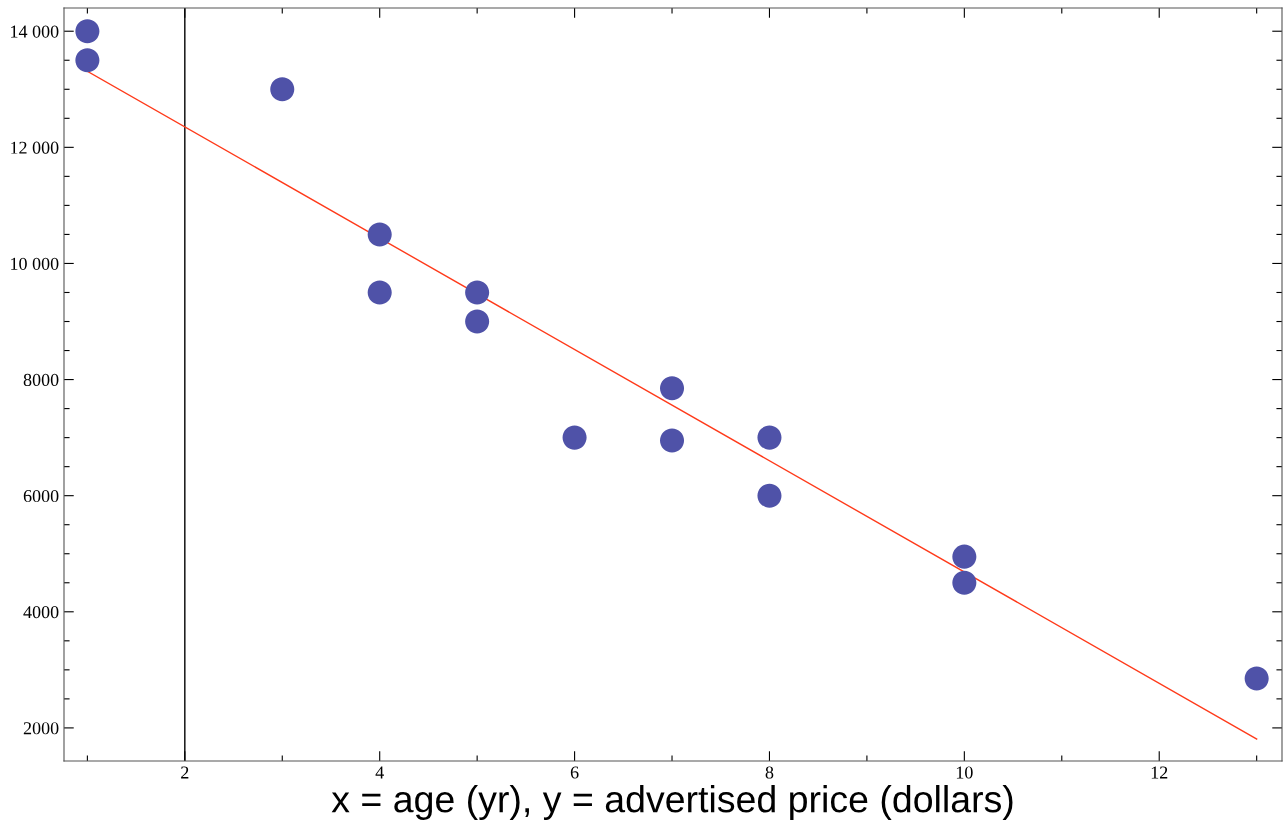  Describe the element at coordinates (379, 772) in the screenshot. I see `x-tick-label: 4` at that location.